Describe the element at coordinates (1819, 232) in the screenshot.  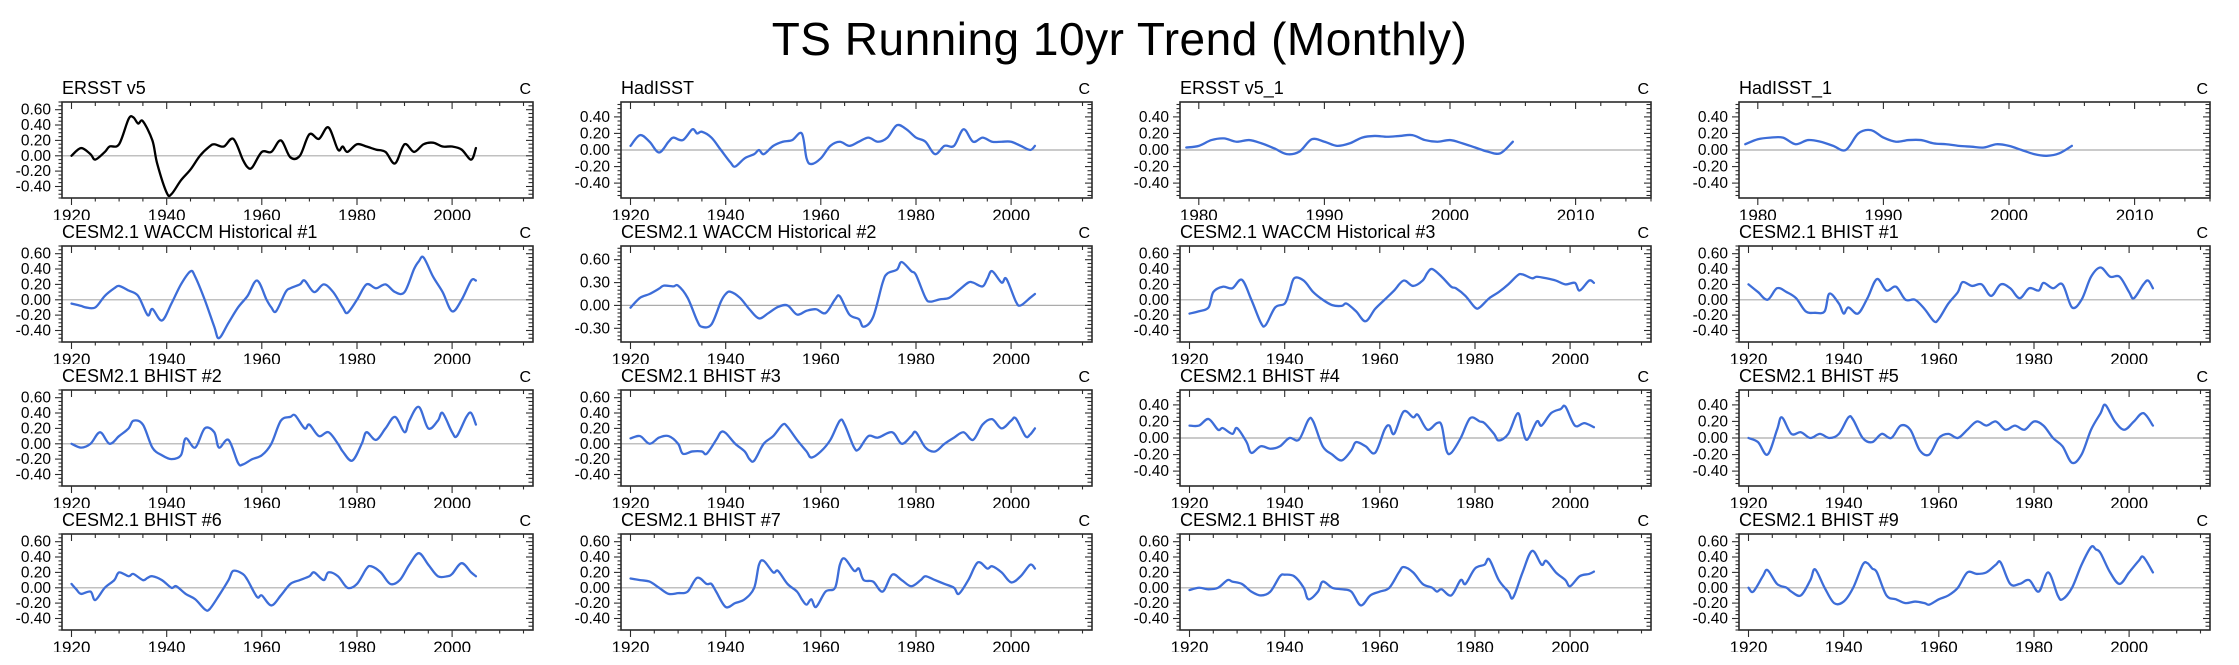
I see `panel-title: CESM2.1 BHIST #1` at that location.